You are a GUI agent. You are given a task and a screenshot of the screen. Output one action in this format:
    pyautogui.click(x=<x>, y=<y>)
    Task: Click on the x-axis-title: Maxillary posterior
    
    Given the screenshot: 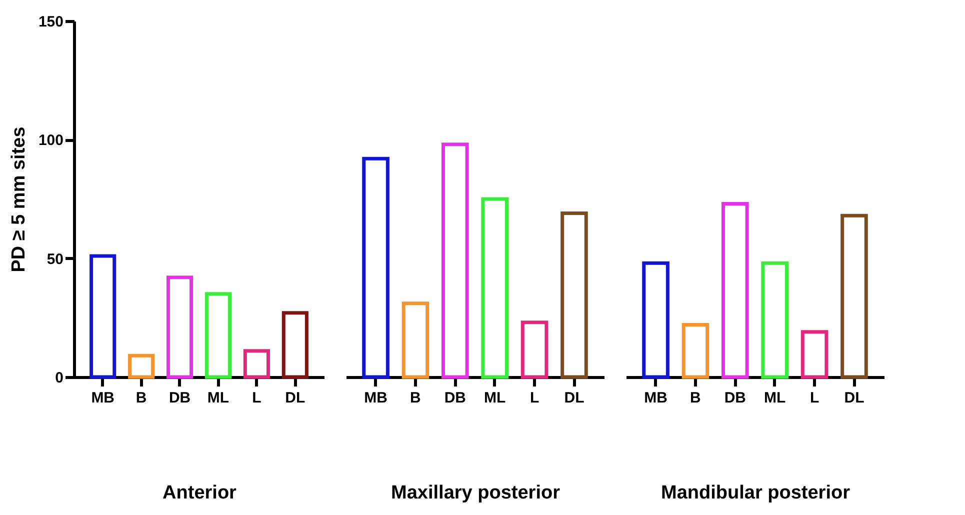 What is the action you would take?
    pyautogui.click(x=476, y=493)
    